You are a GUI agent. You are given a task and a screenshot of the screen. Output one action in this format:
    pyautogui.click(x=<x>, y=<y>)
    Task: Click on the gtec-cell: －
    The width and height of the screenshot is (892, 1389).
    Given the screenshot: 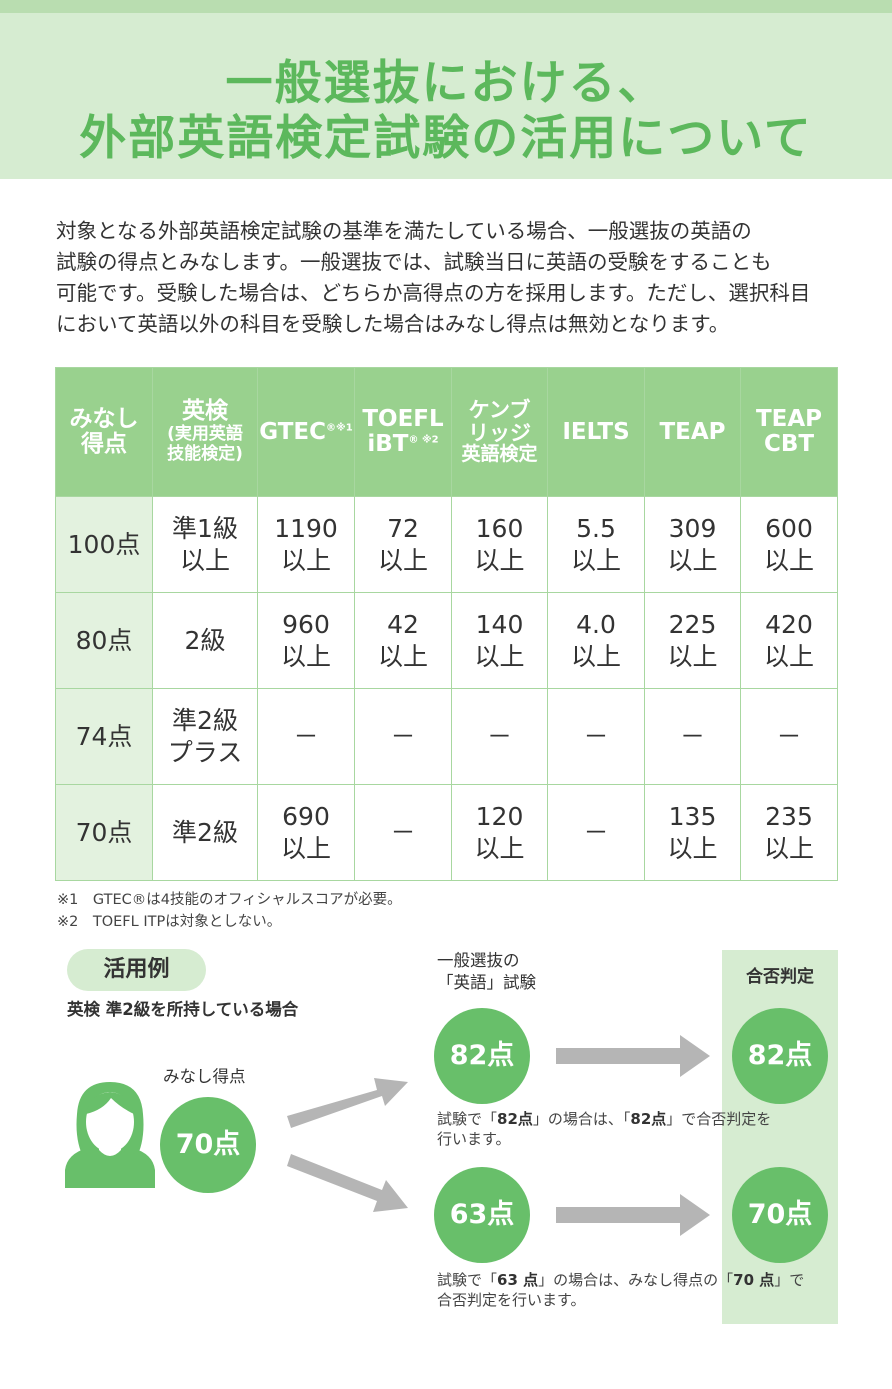 What is the action you would take?
    pyautogui.click(x=306, y=736)
    